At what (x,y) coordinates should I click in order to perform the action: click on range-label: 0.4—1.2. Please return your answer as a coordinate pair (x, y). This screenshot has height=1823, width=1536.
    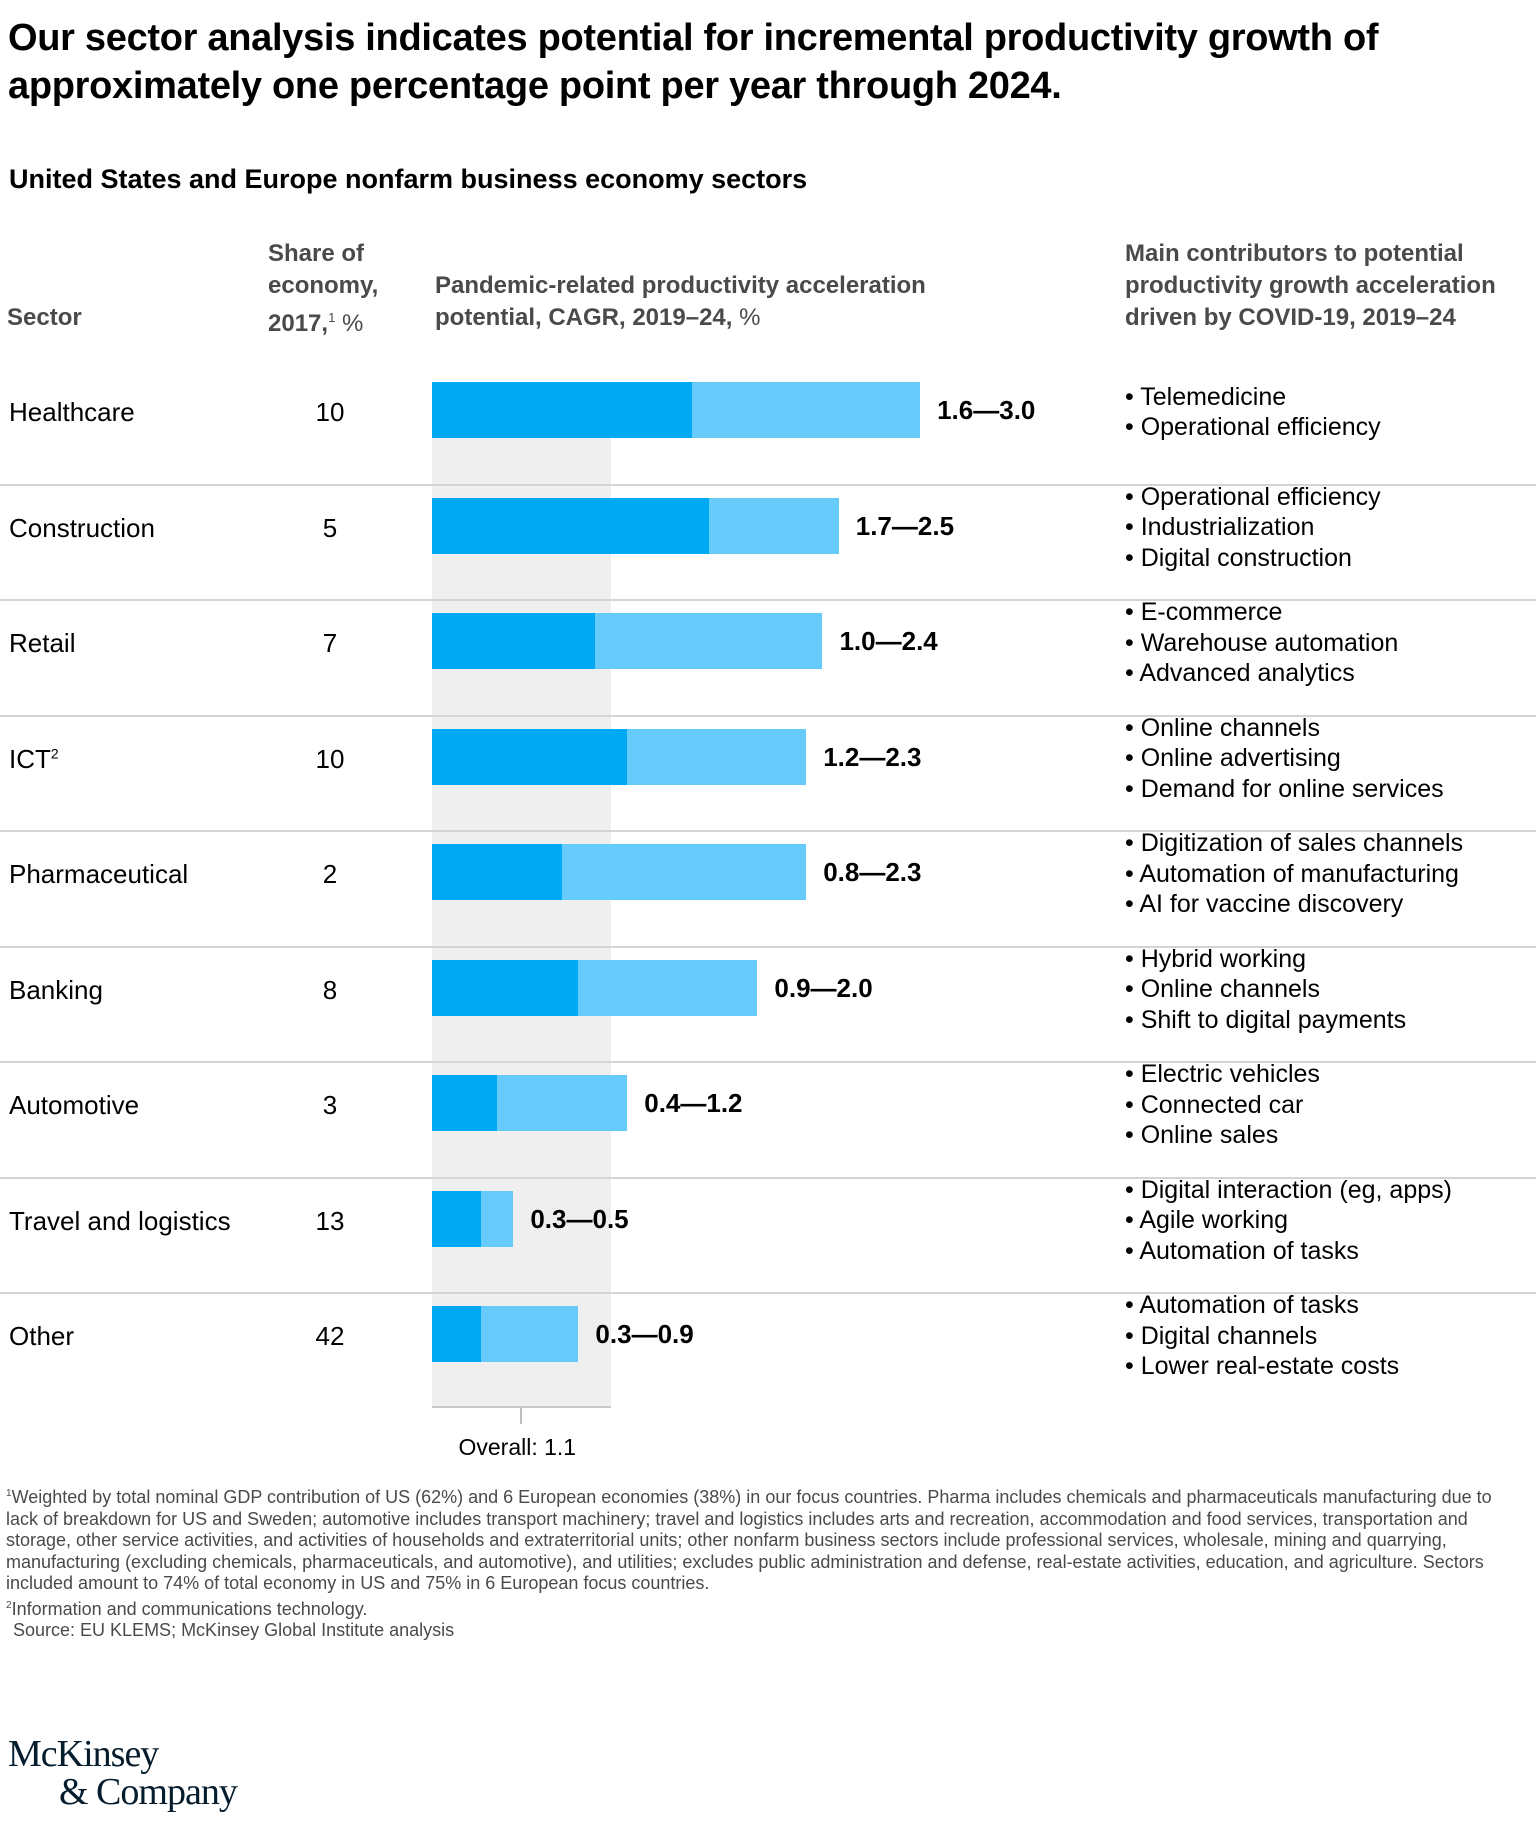
    Looking at the image, I should click on (693, 1103).